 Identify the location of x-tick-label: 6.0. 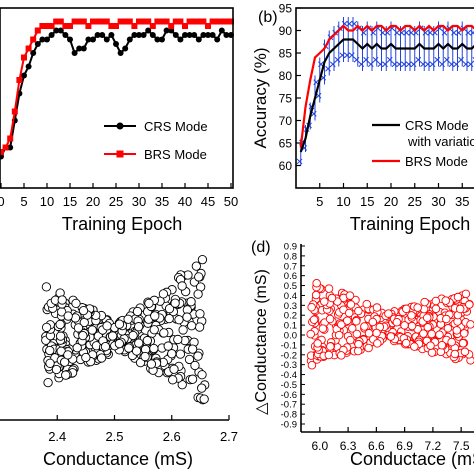
(319, 446).